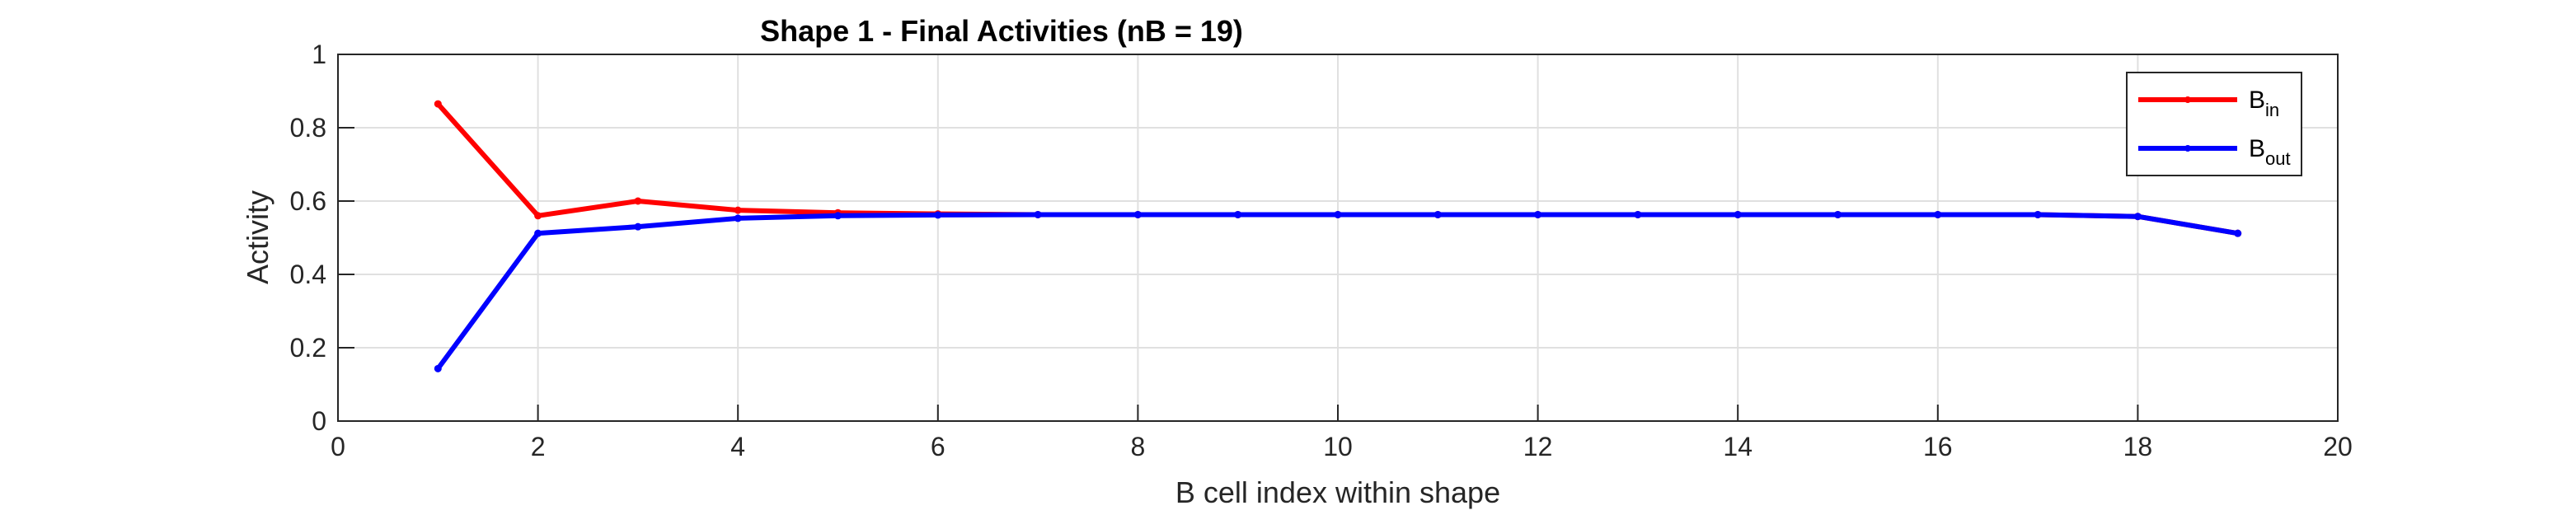  What do you see at coordinates (538, 446) in the screenshot?
I see `x-tick-label: 2` at bounding box center [538, 446].